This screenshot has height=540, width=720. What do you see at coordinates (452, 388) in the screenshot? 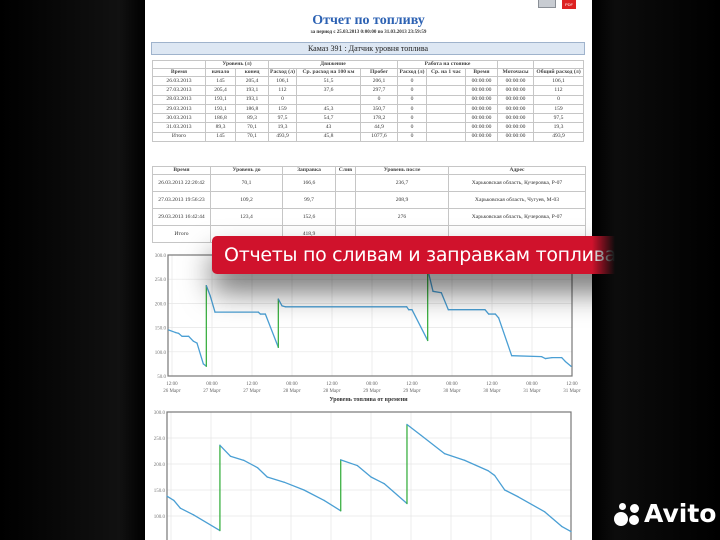
I see `x-tick-label: 00:00 30 Март` at bounding box center [452, 388].